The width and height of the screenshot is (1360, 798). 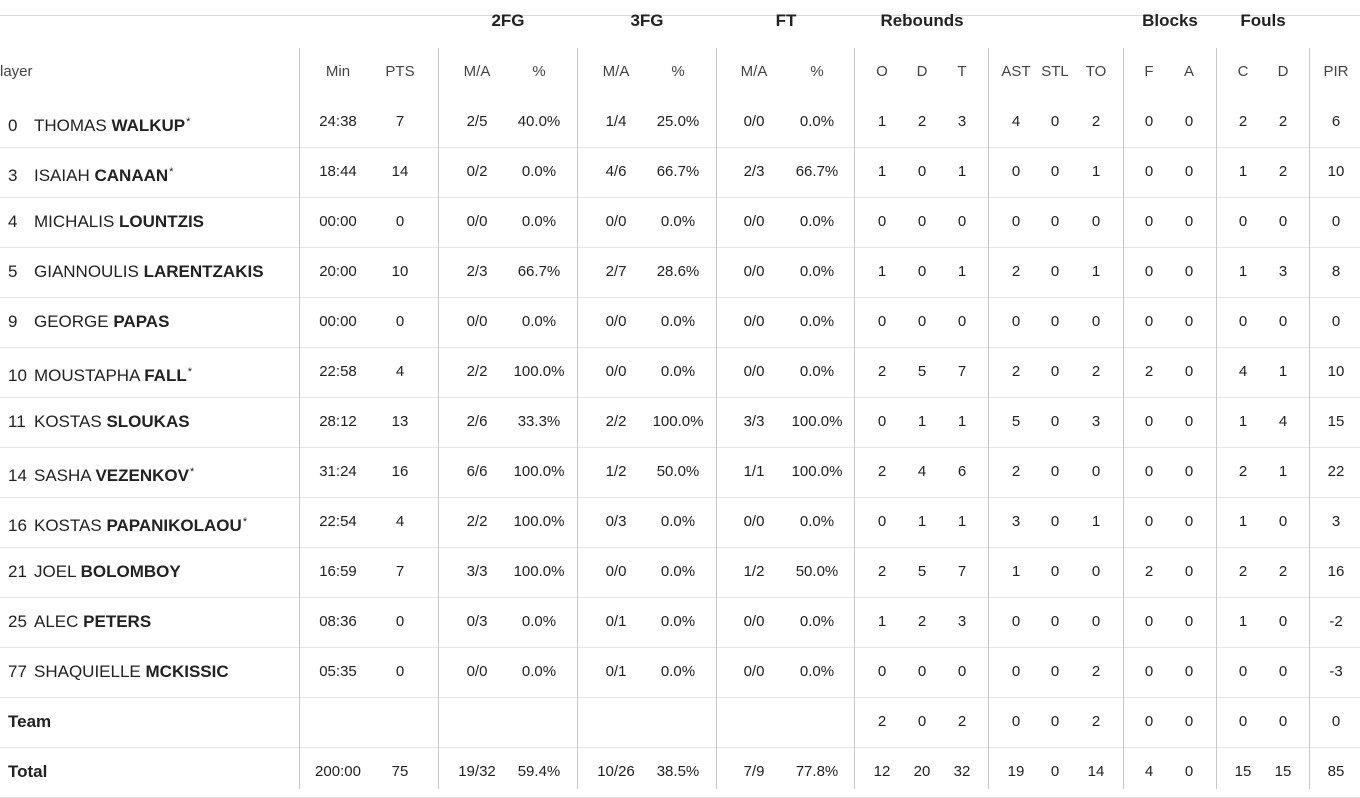 What do you see at coordinates (101, 472) in the screenshot?
I see `player-name: 14 SASHA VEZENKOV*` at bounding box center [101, 472].